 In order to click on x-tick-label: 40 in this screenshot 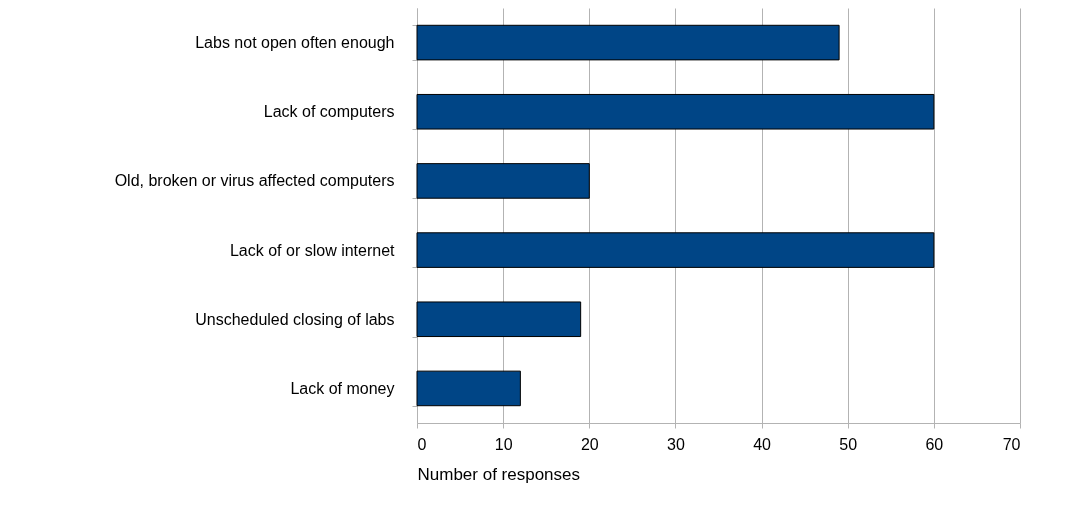, I will do `click(762, 444)`.